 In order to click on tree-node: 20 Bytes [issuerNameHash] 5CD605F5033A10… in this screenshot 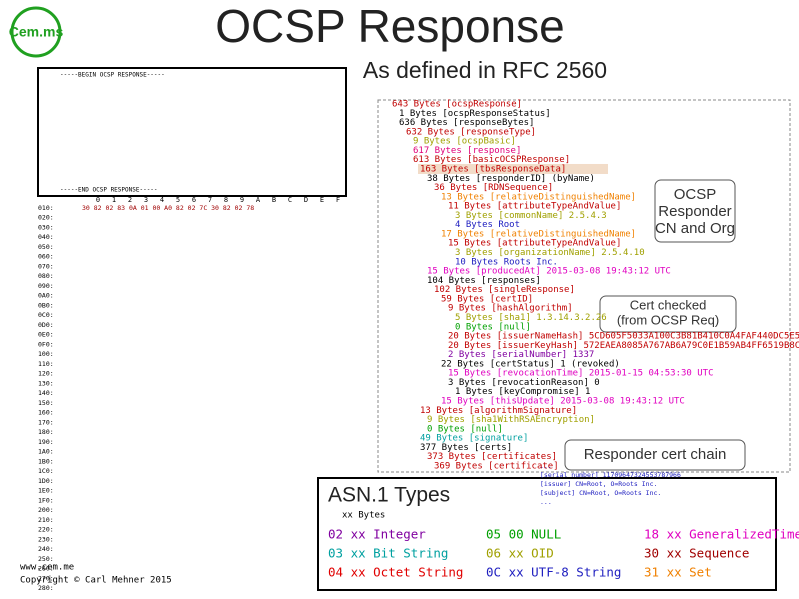, I will do `click(623, 337)`.